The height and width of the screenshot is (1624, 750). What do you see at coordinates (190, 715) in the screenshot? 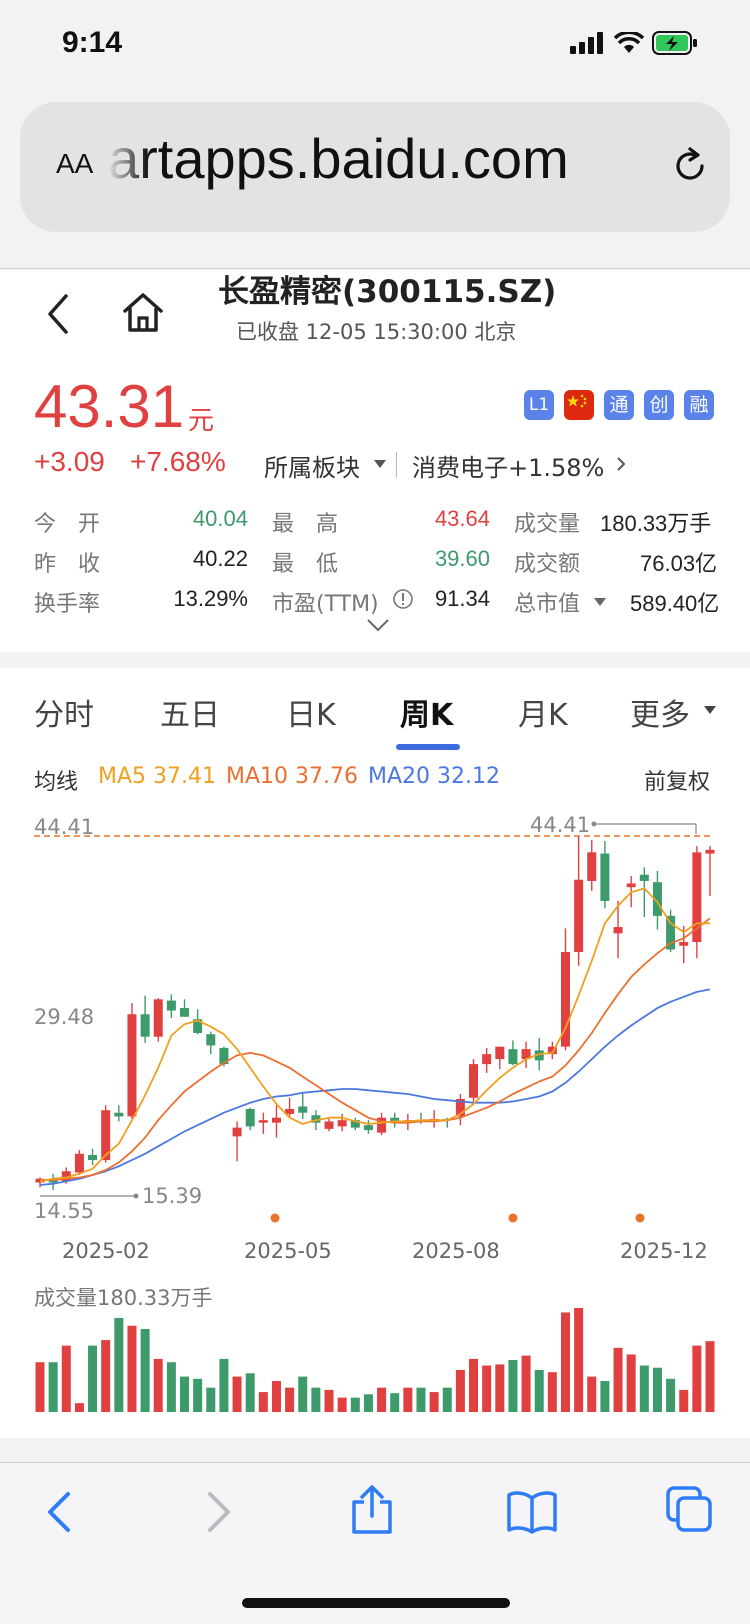
I see `tab-five-day: 五日` at bounding box center [190, 715].